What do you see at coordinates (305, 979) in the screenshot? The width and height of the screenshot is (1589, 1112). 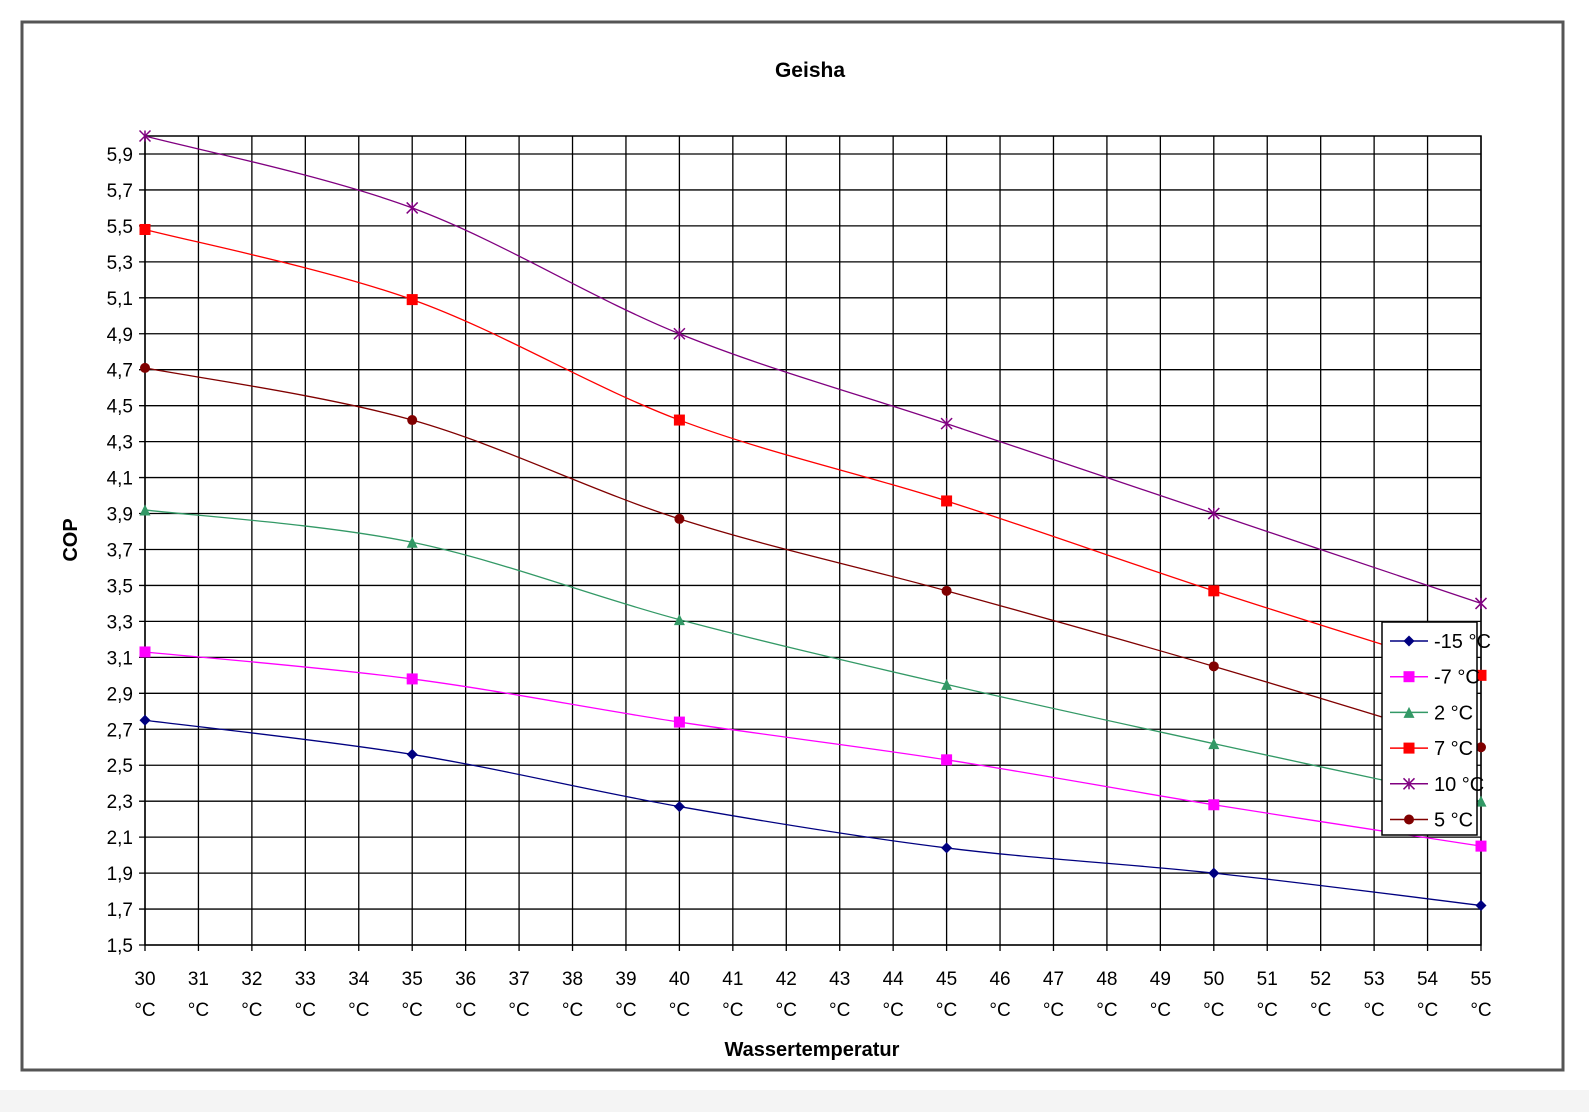 I see `x-tick-label: 33` at bounding box center [305, 979].